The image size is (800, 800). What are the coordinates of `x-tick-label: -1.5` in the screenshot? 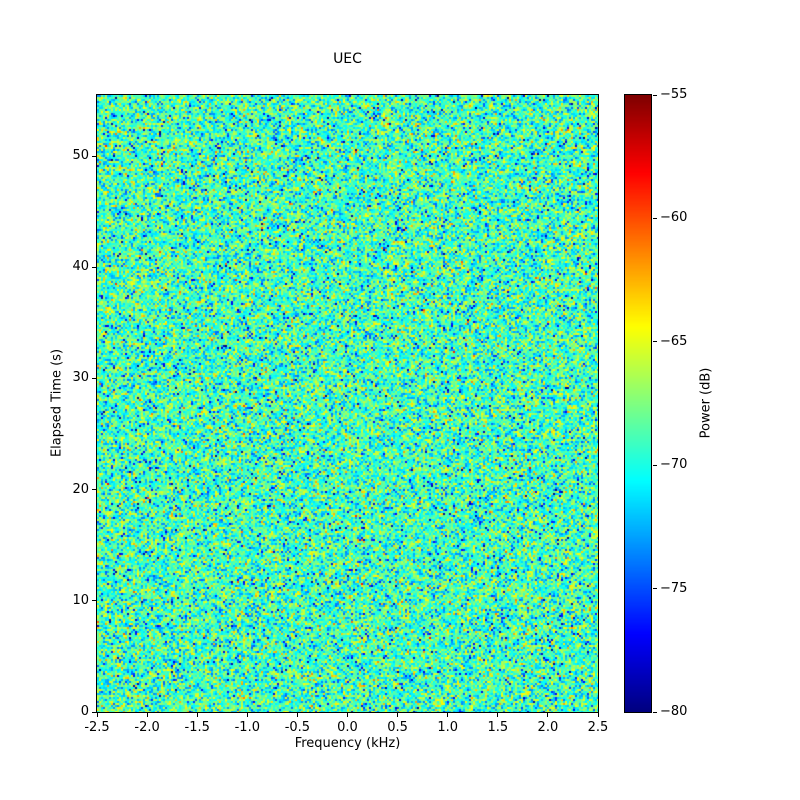 It's located at (197, 727).